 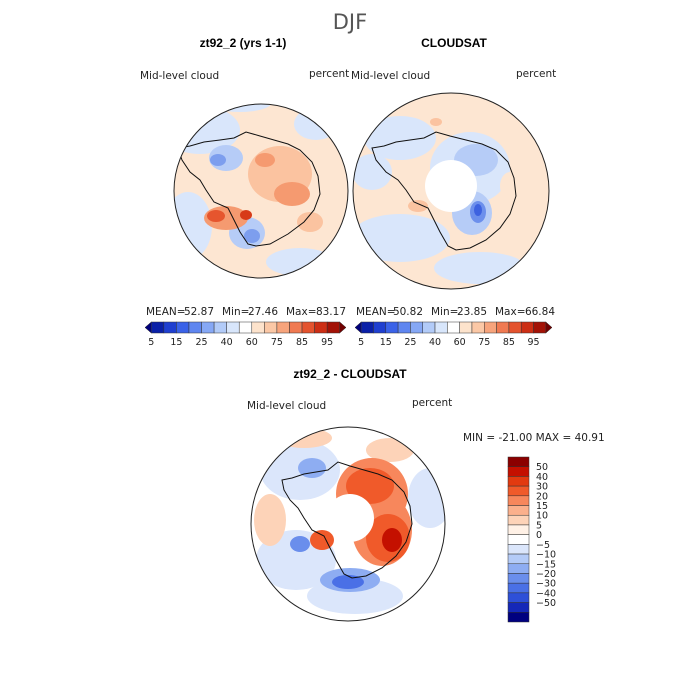 I want to click on colorbar-tick-label: −15, so click(x=546, y=564).